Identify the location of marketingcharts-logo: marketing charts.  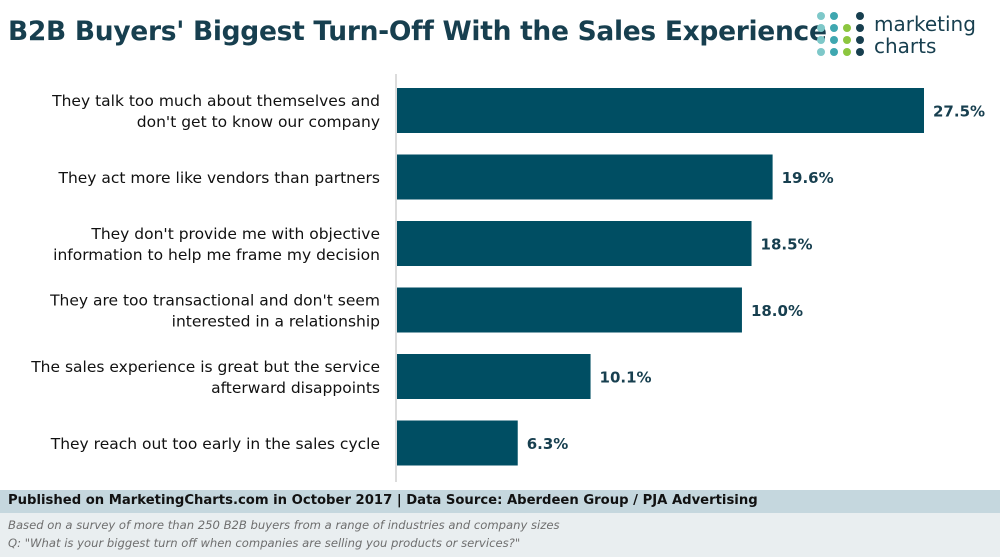
(905, 35).